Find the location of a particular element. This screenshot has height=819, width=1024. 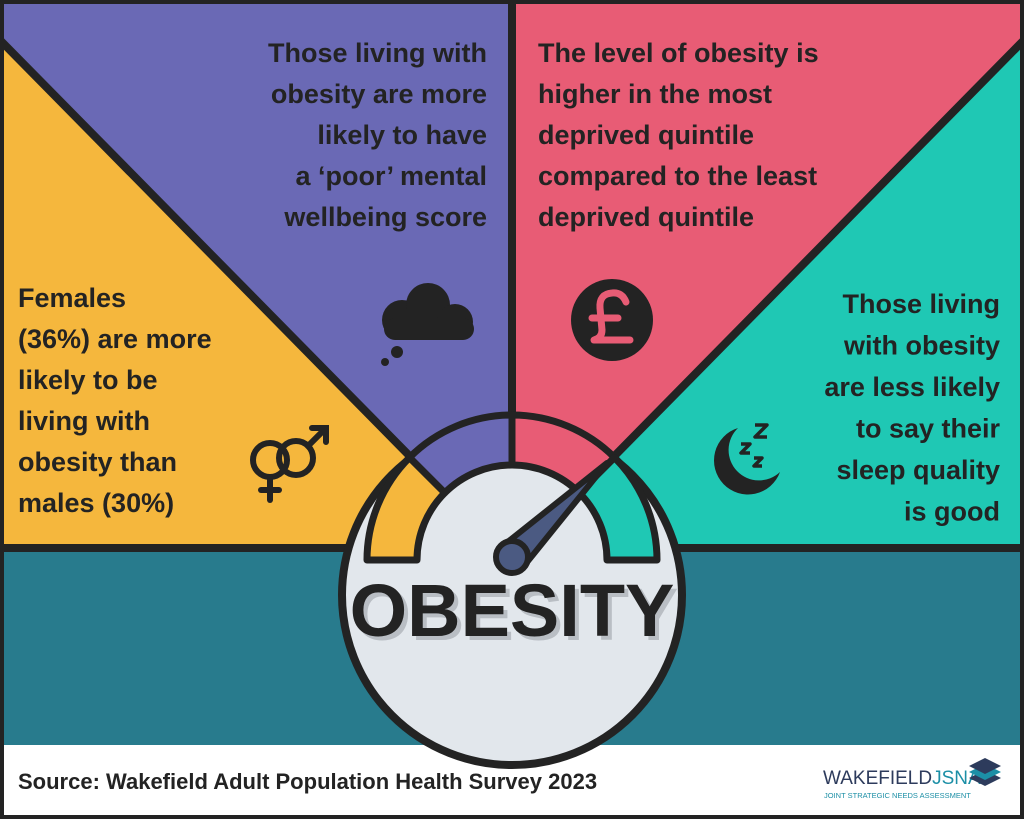

panel-text: with obesity is located at coordinates (921, 346).